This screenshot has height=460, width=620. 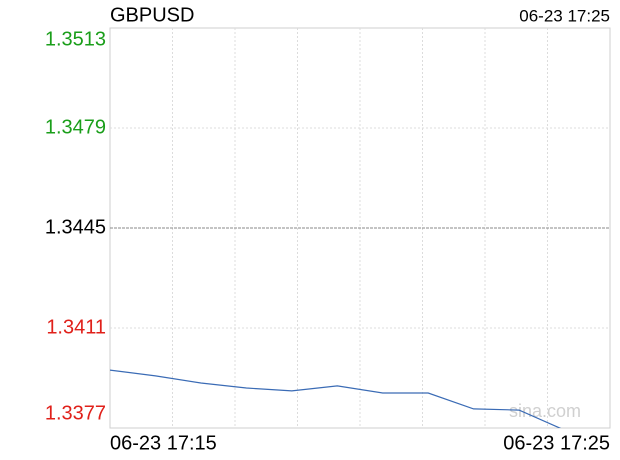 What do you see at coordinates (564, 15) in the screenshot?
I see `timestamp: 06-23 17:25` at bounding box center [564, 15].